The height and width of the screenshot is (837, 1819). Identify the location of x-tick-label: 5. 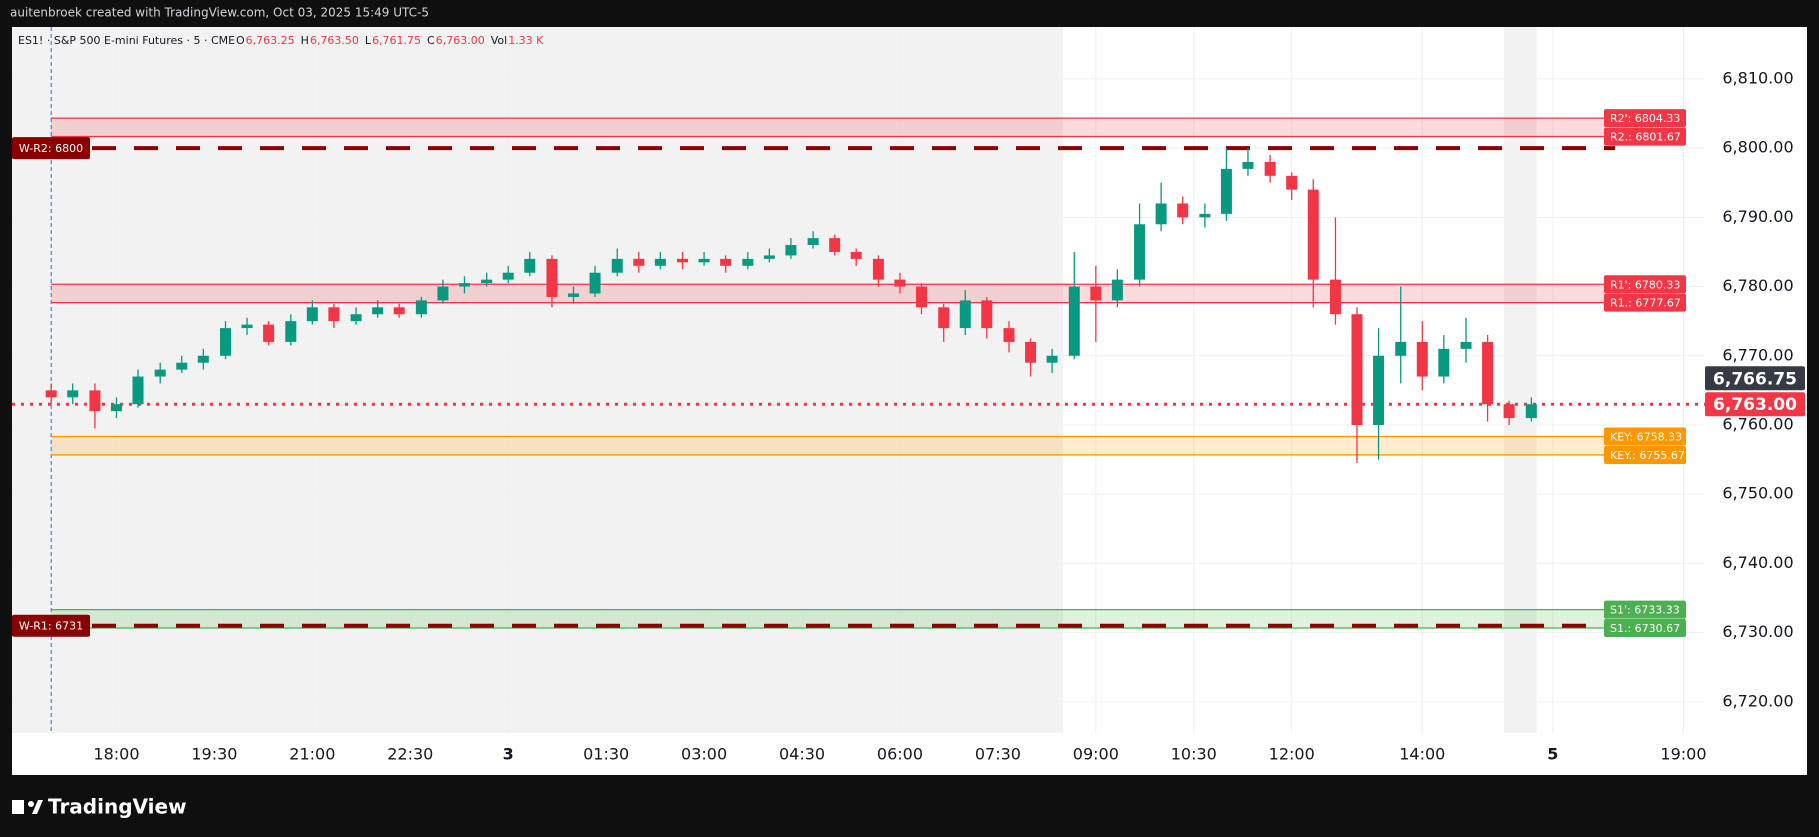
(1552, 754).